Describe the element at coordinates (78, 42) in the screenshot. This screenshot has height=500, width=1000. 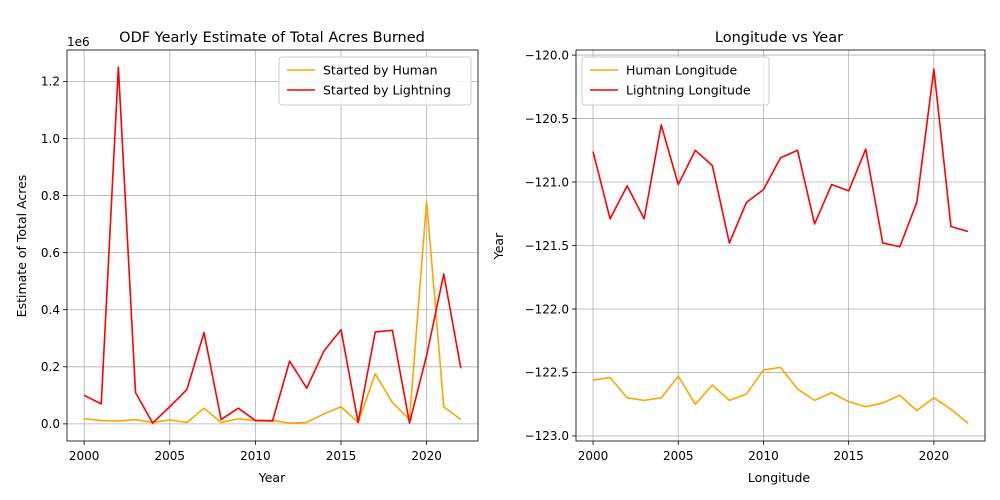
I see `y-offset-label: 1e6` at that location.